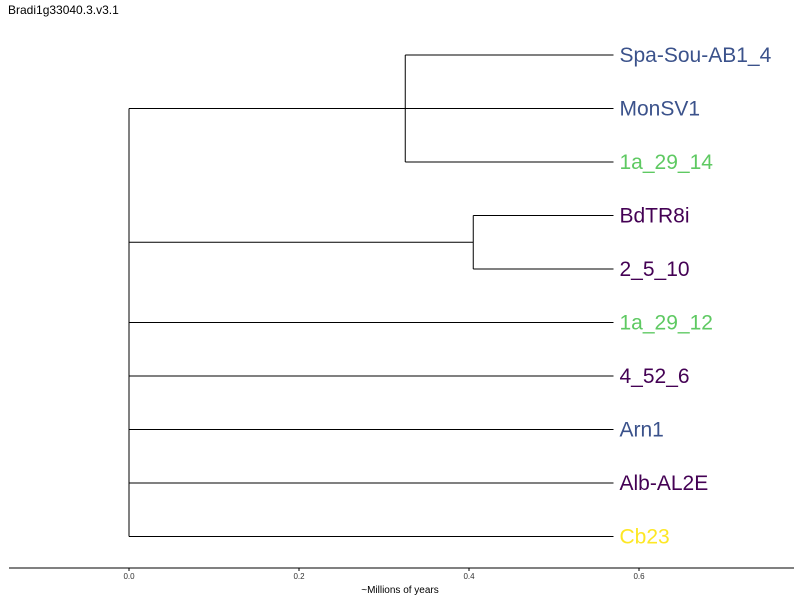 Image resolution: width=800 pixels, height=600 pixels. I want to click on x-tick-label-2: 0.4, so click(469, 576).